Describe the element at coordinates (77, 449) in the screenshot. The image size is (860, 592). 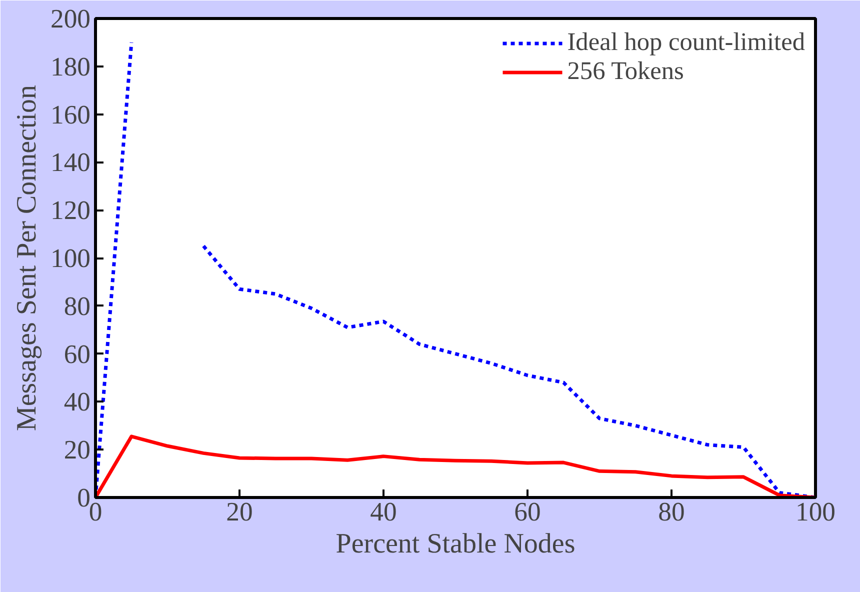
I see `y-tick-label: 20` at that location.